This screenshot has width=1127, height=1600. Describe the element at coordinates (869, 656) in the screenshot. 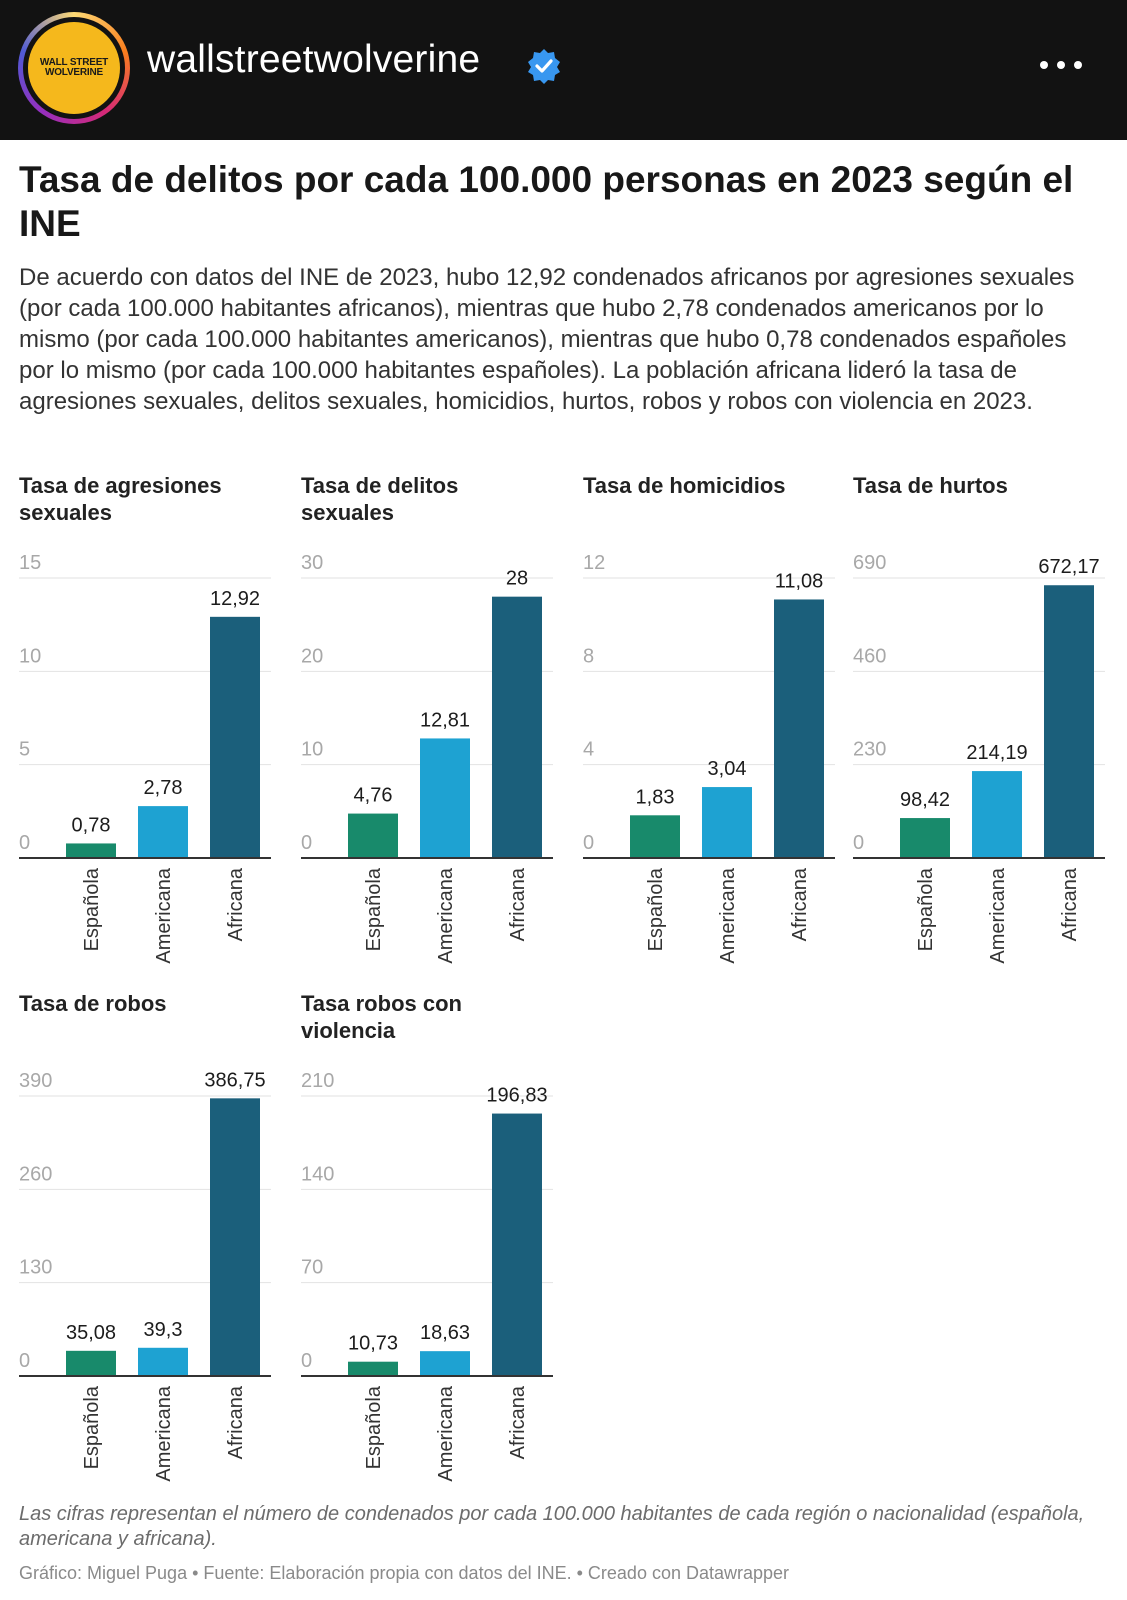

I see `y-tick-label: 460` at that location.